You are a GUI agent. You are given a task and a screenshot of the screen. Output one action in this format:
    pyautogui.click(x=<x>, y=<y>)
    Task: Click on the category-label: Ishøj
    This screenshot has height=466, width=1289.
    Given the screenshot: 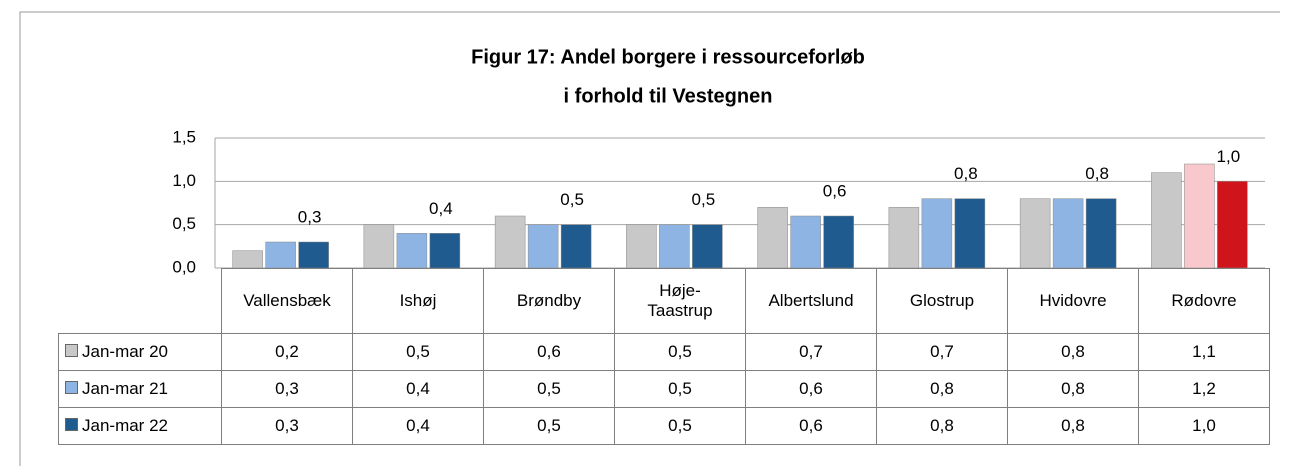 What is the action you would take?
    pyautogui.click(x=418, y=300)
    